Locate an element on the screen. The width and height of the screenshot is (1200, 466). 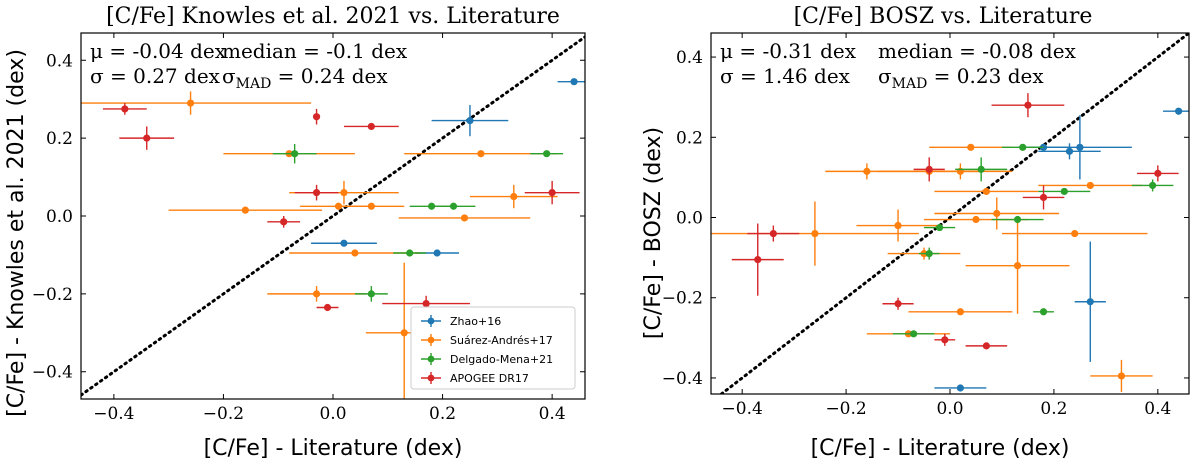
y-tick-label: −0.2 is located at coordinates (682, 299).